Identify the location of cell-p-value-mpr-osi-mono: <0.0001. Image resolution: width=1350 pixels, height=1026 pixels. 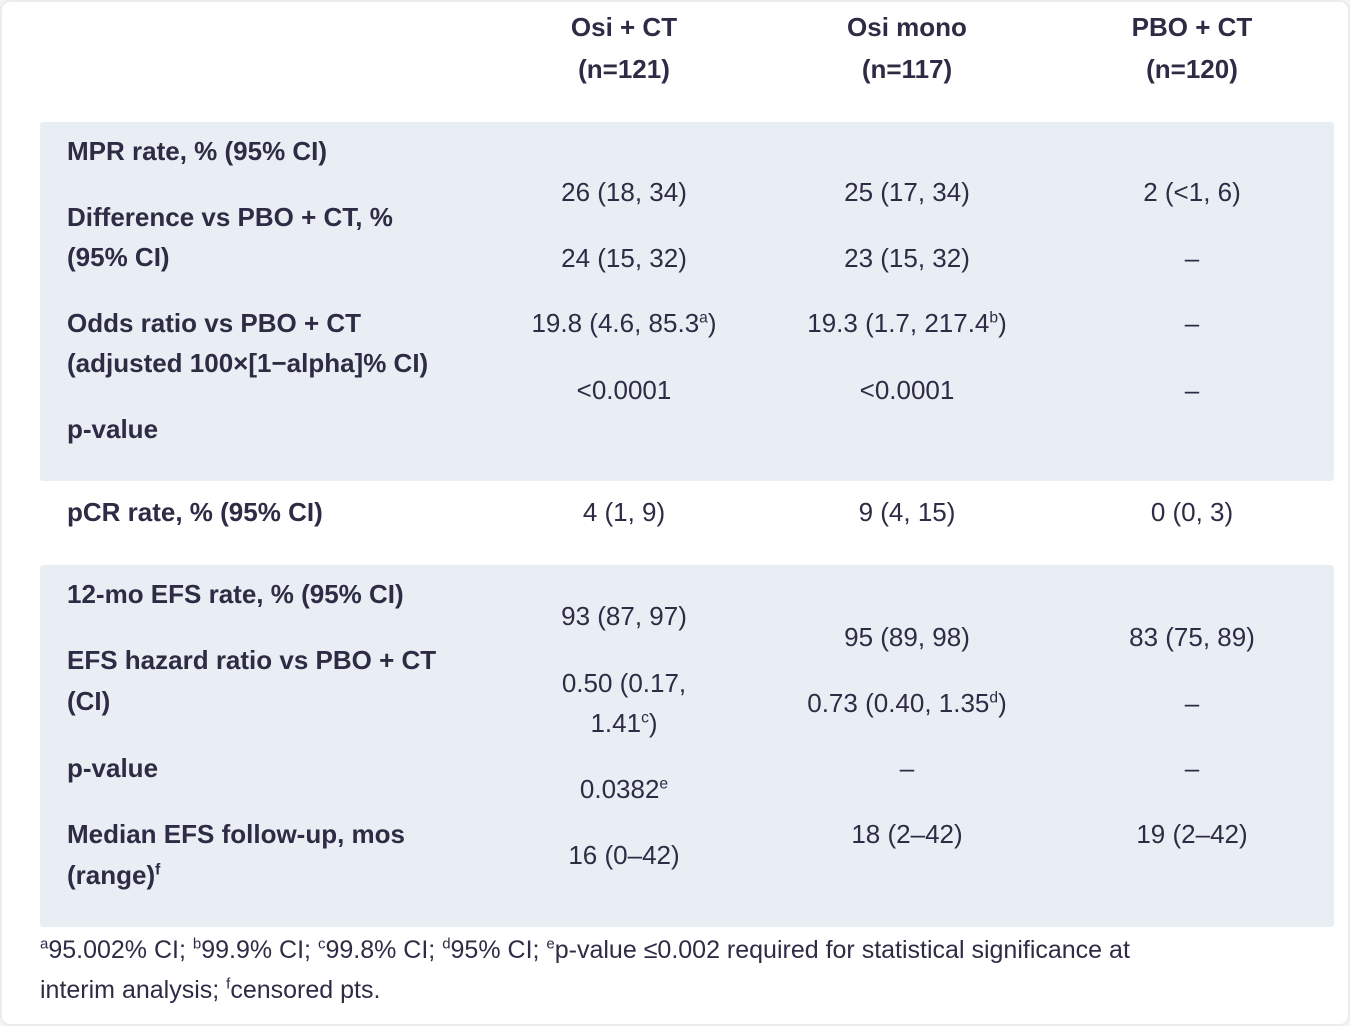
(907, 390).